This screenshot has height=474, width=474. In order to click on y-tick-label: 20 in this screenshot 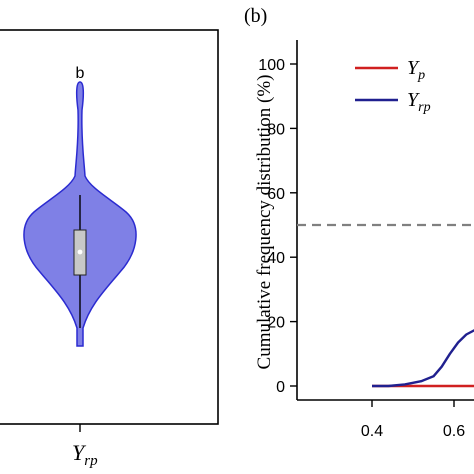, I will do `click(276, 323)`.